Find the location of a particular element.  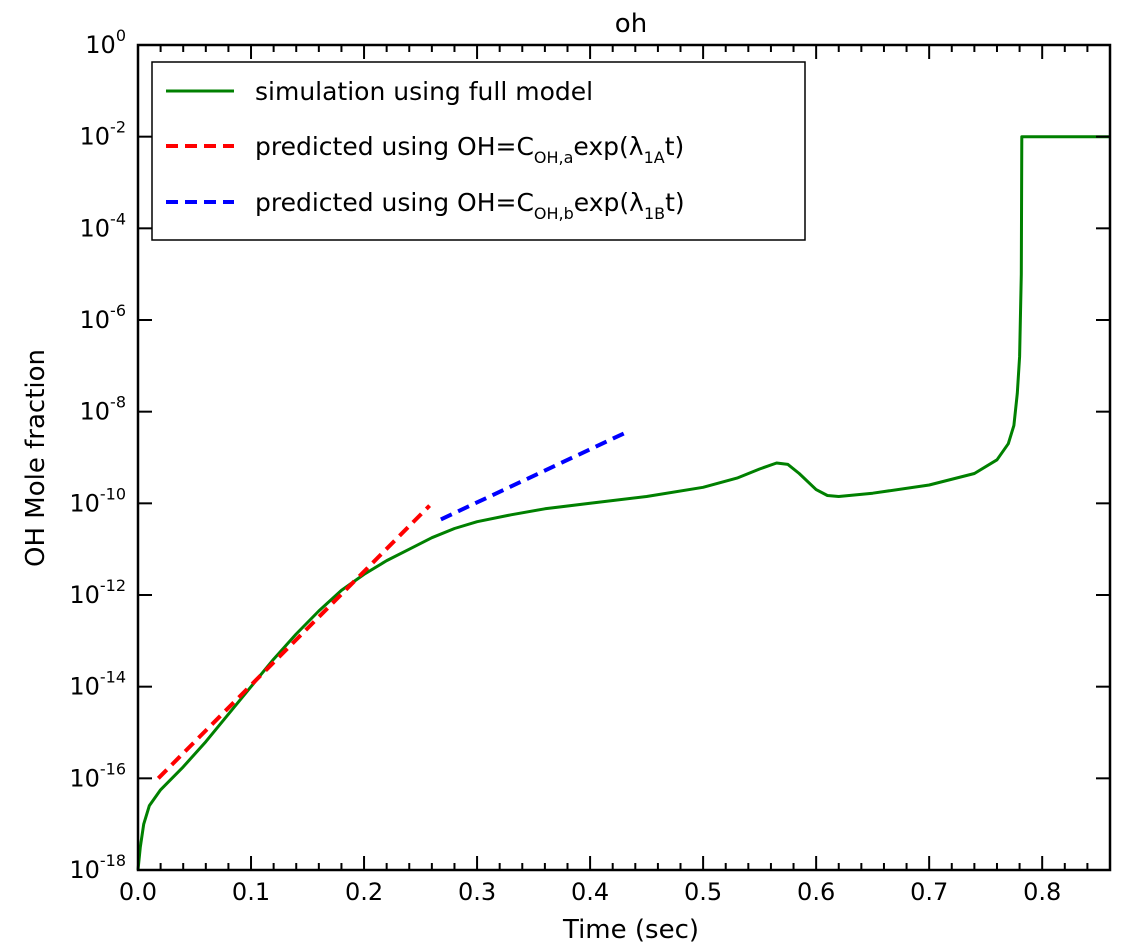

x-tick-label: 0.8 is located at coordinates (1042, 892).